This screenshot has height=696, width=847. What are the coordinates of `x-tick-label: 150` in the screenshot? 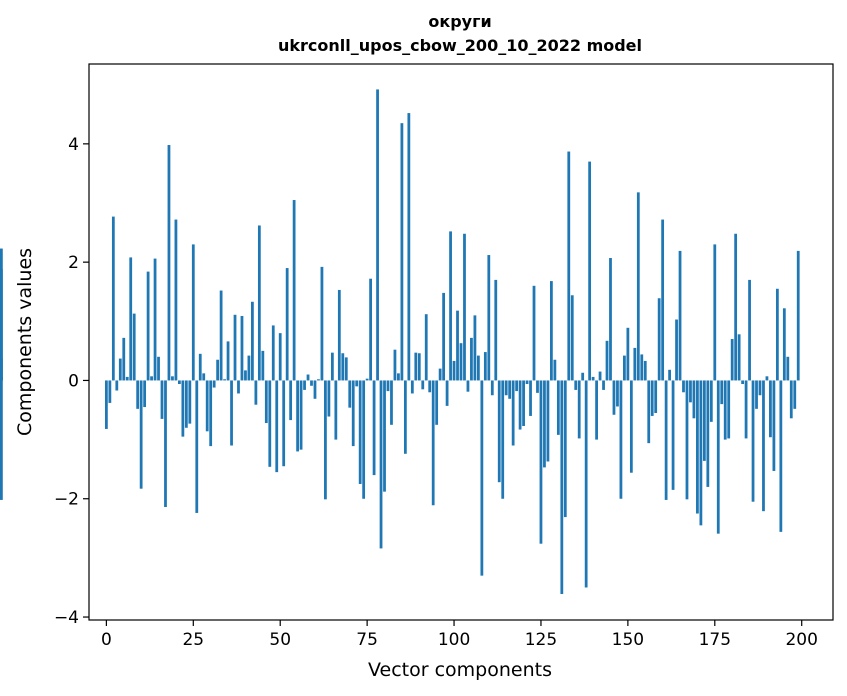 It's located at (628, 640).